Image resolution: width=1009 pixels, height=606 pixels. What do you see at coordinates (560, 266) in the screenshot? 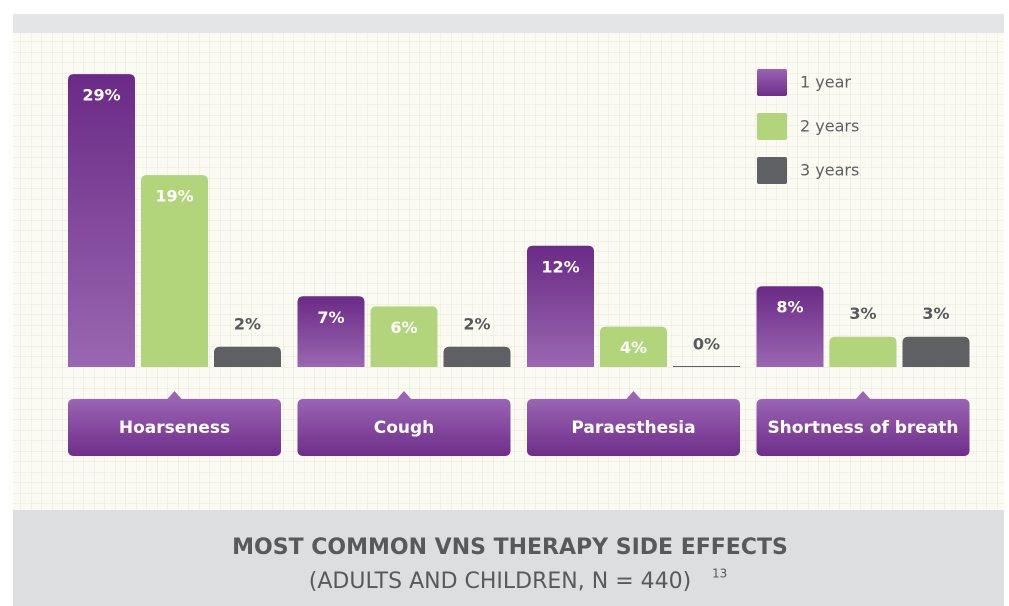
I see `value-label: 12%` at bounding box center [560, 266].